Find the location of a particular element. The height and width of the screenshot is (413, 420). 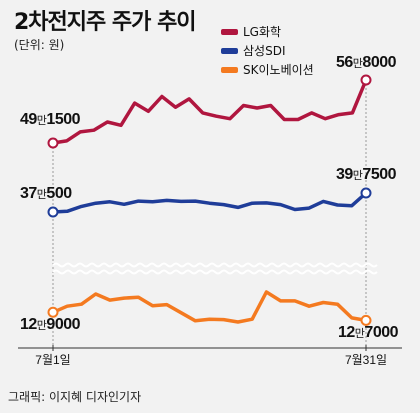

legend-item-lg: LG화학 is located at coordinates (267, 31).